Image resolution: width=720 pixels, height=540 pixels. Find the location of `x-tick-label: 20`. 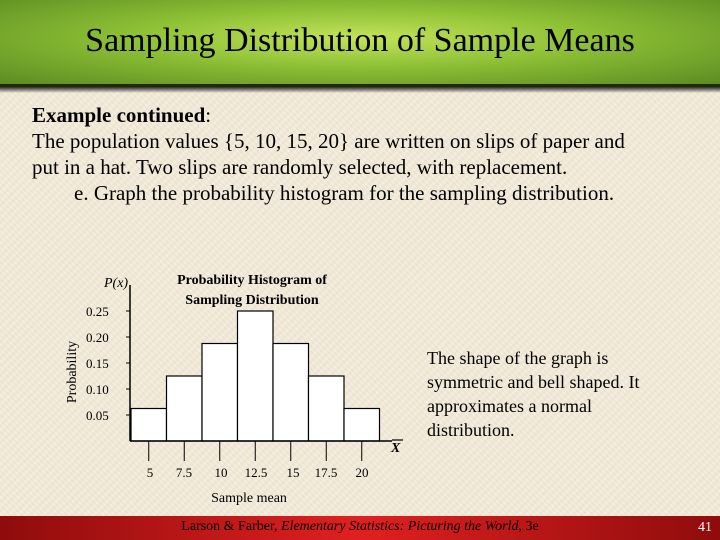

x-tick-label: 20 is located at coordinates (362, 472).